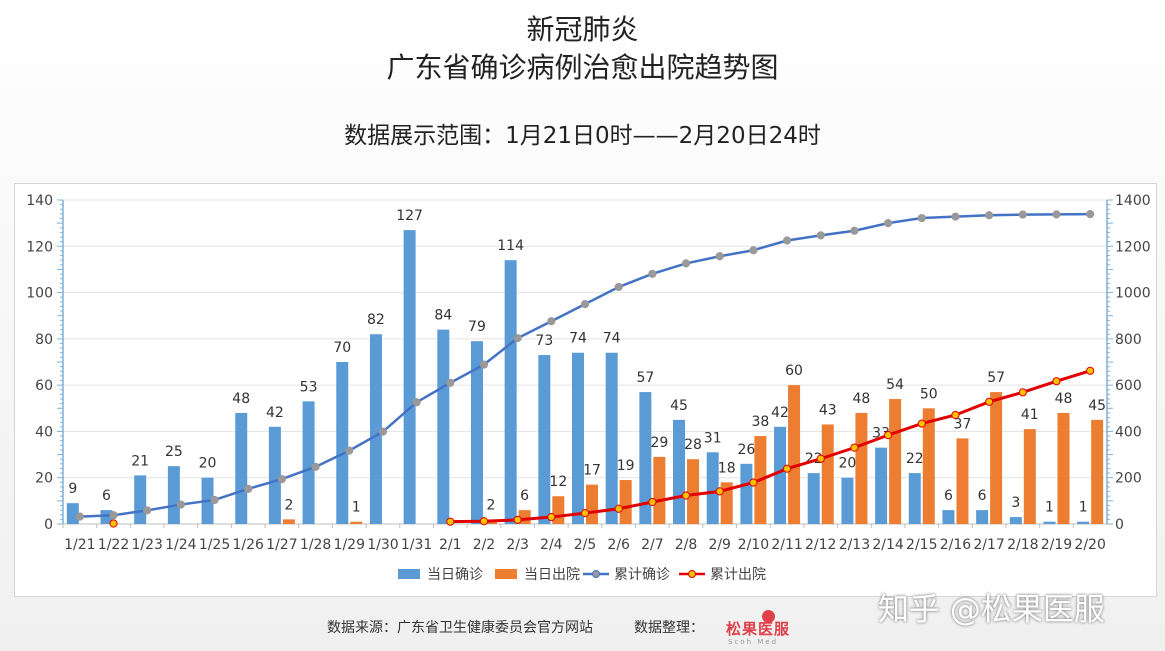  Describe the element at coordinates (181, 545) in the screenshot. I see `x-tick-label: 1/24` at that location.